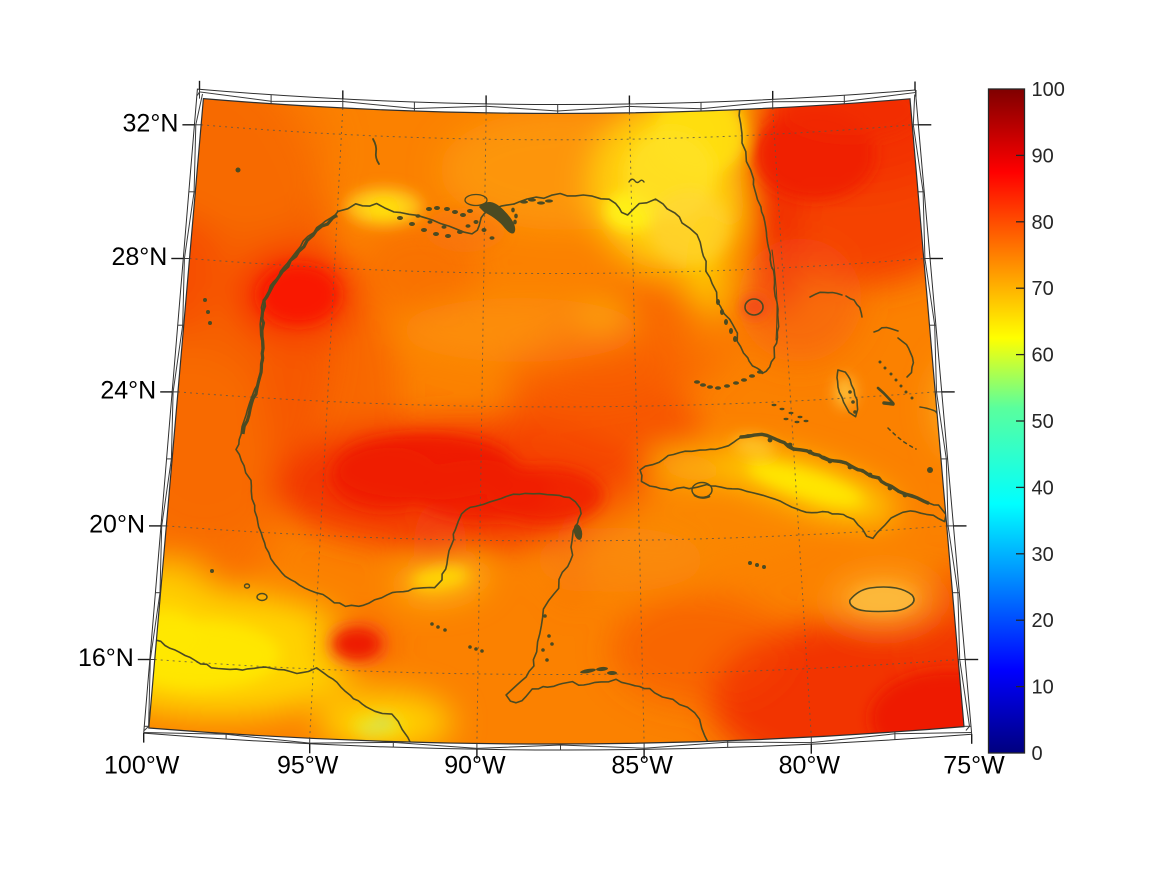 This screenshot has width=1167, height=875. What do you see at coordinates (642, 766) in the screenshot?
I see `svg-text: 85°W` at bounding box center [642, 766].